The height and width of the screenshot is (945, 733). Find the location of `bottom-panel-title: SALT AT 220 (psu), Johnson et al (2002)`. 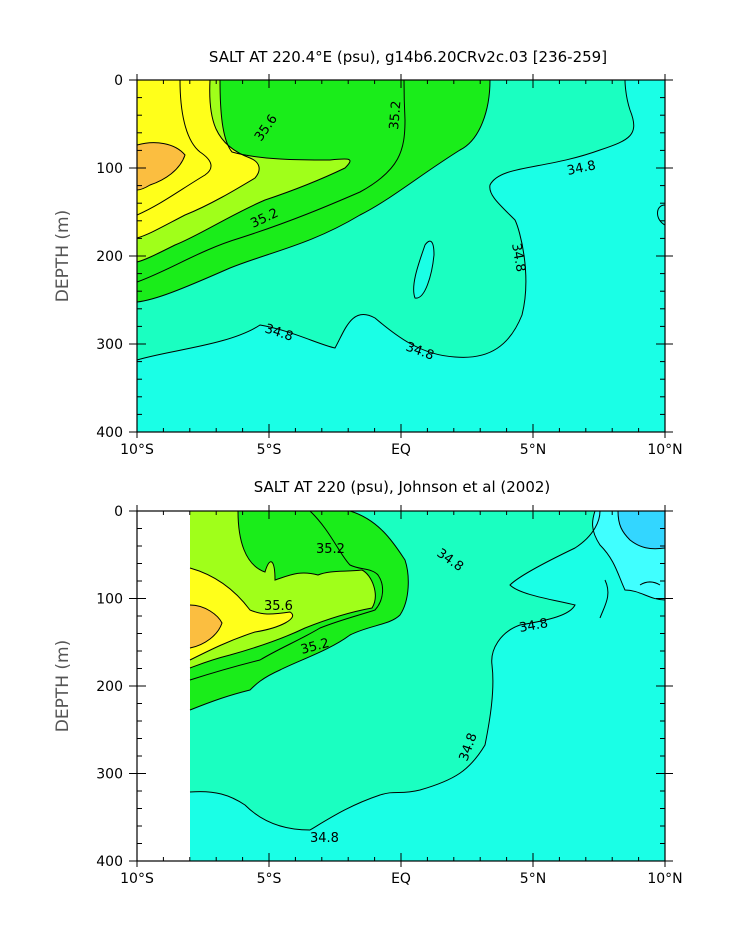

bottom-panel-title: SALT AT 220 (psu), Johnson et al (2002) is located at coordinates (402, 487).